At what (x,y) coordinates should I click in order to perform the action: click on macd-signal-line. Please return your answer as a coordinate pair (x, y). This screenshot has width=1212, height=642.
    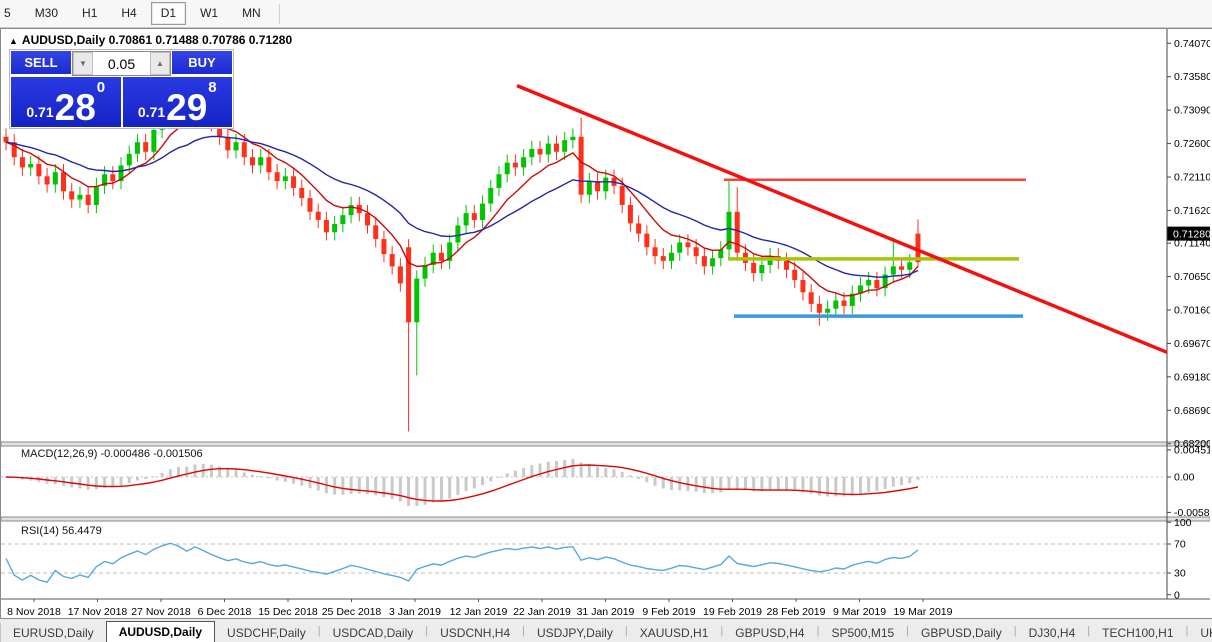
    Looking at the image, I should click on (462, 483).